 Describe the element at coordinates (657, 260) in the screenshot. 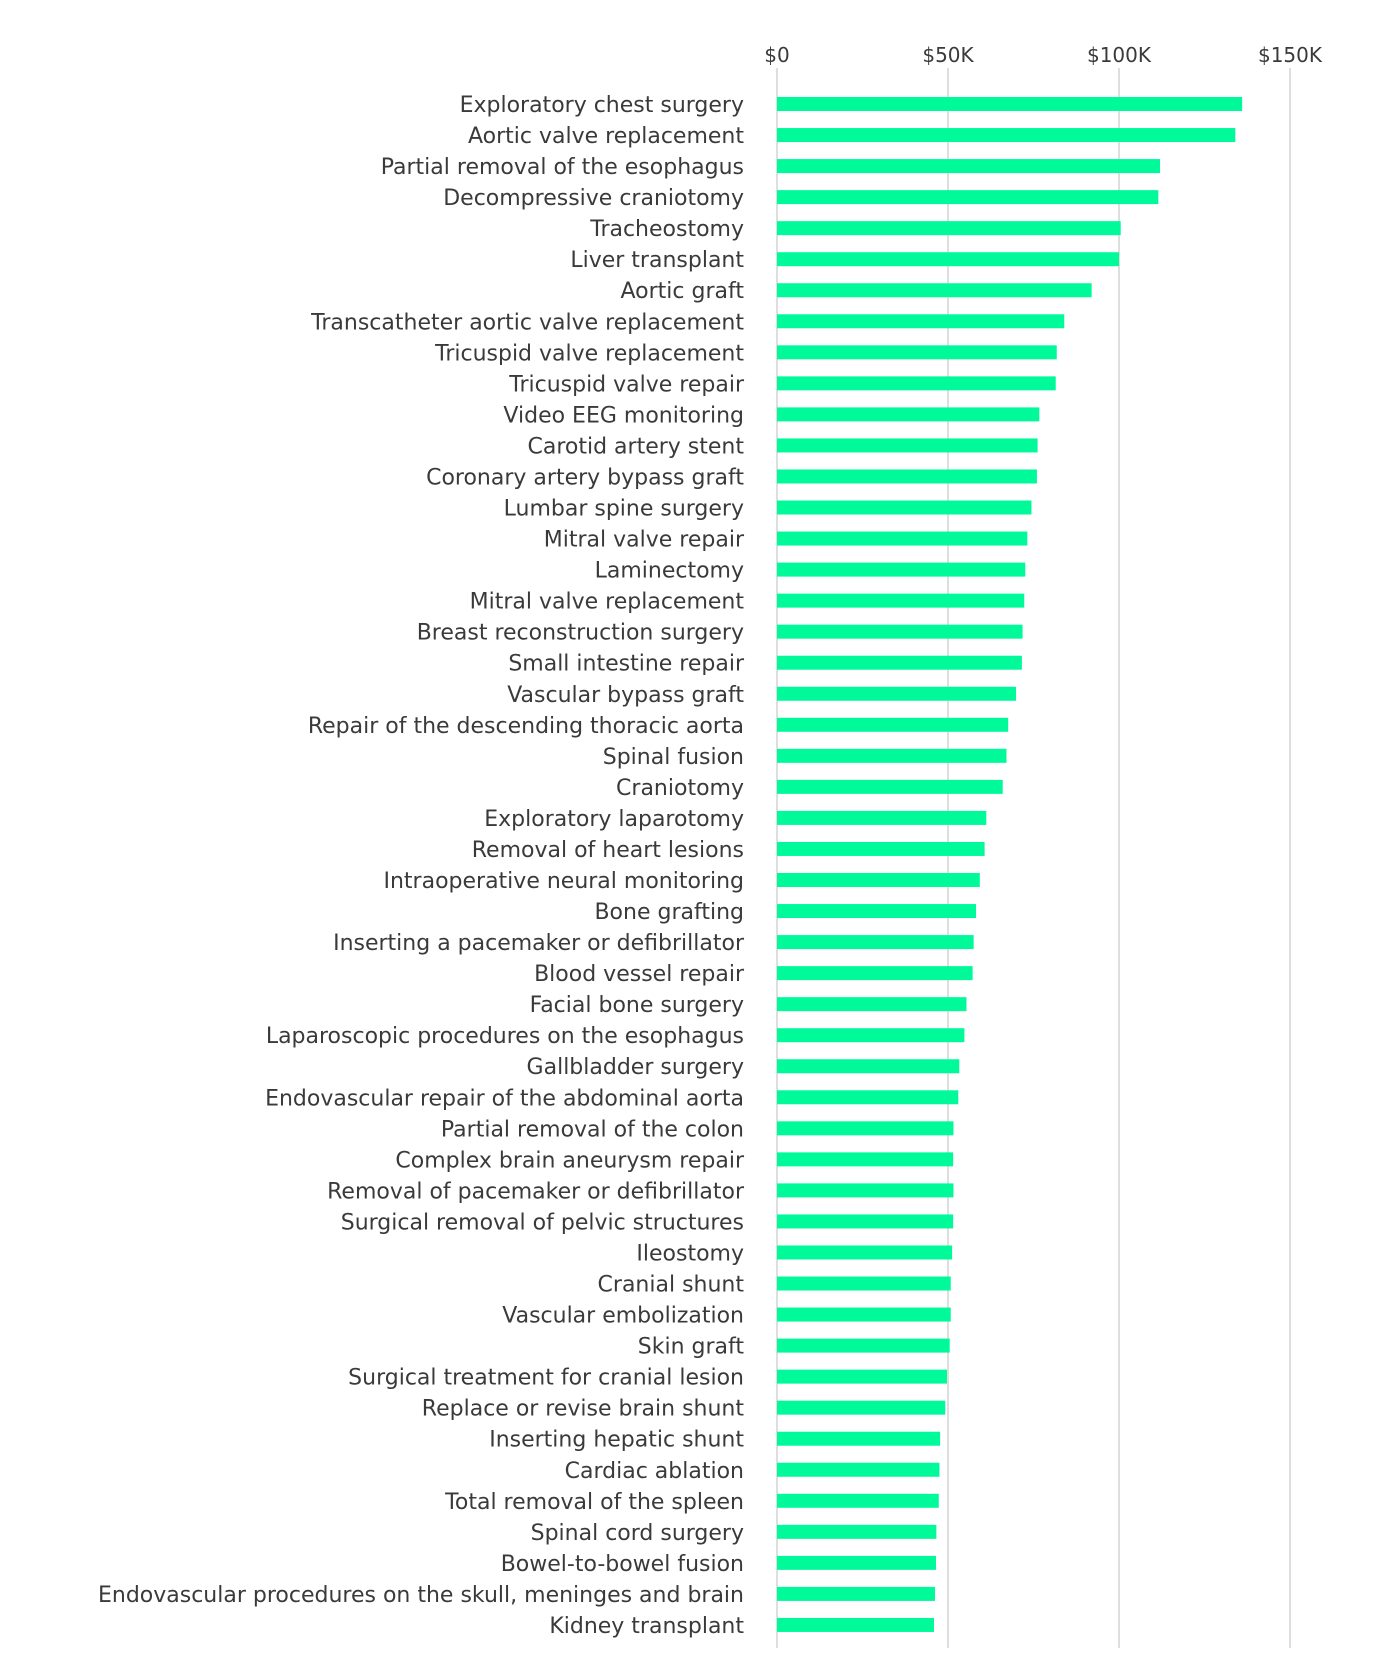

I see `category-label: Liver transplant` at that location.